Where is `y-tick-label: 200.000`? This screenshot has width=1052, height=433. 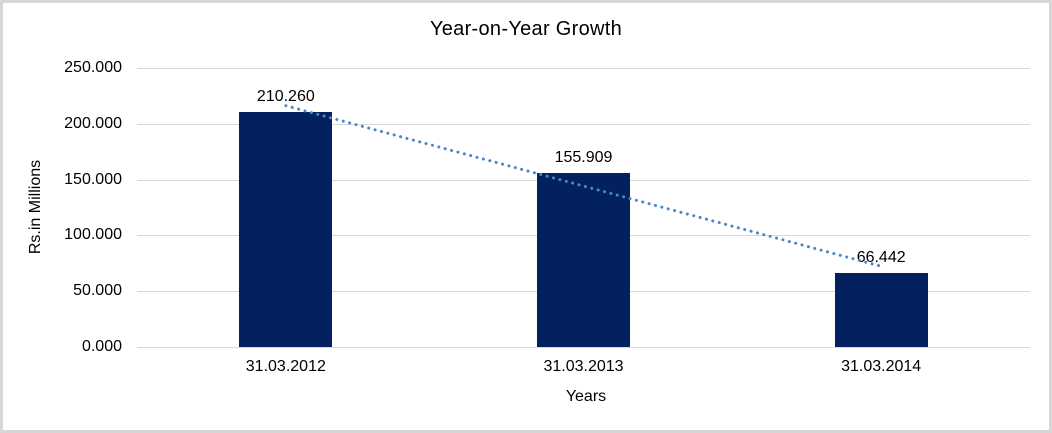 y-tick-label: 200.000 is located at coordinates (93, 123).